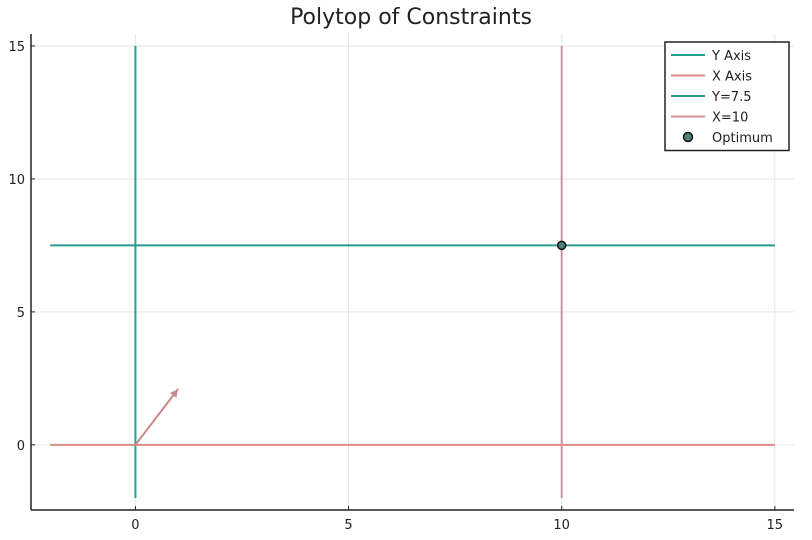 The image size is (812, 540). I want to click on legend-label: X=10, so click(730, 118).